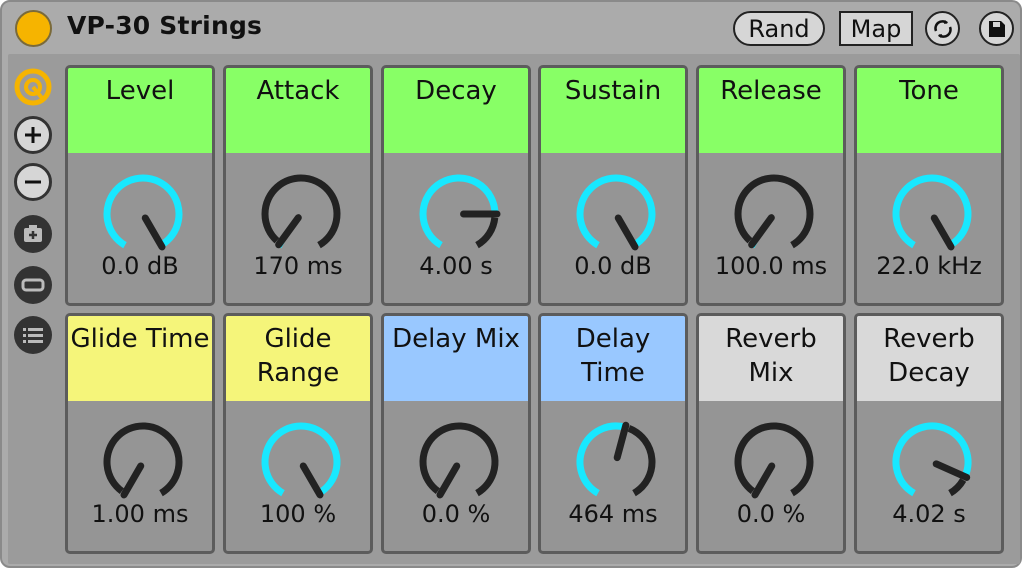 This screenshot has height=570, width=1024. I want to click on add-variation-icon, so click(33, 234).